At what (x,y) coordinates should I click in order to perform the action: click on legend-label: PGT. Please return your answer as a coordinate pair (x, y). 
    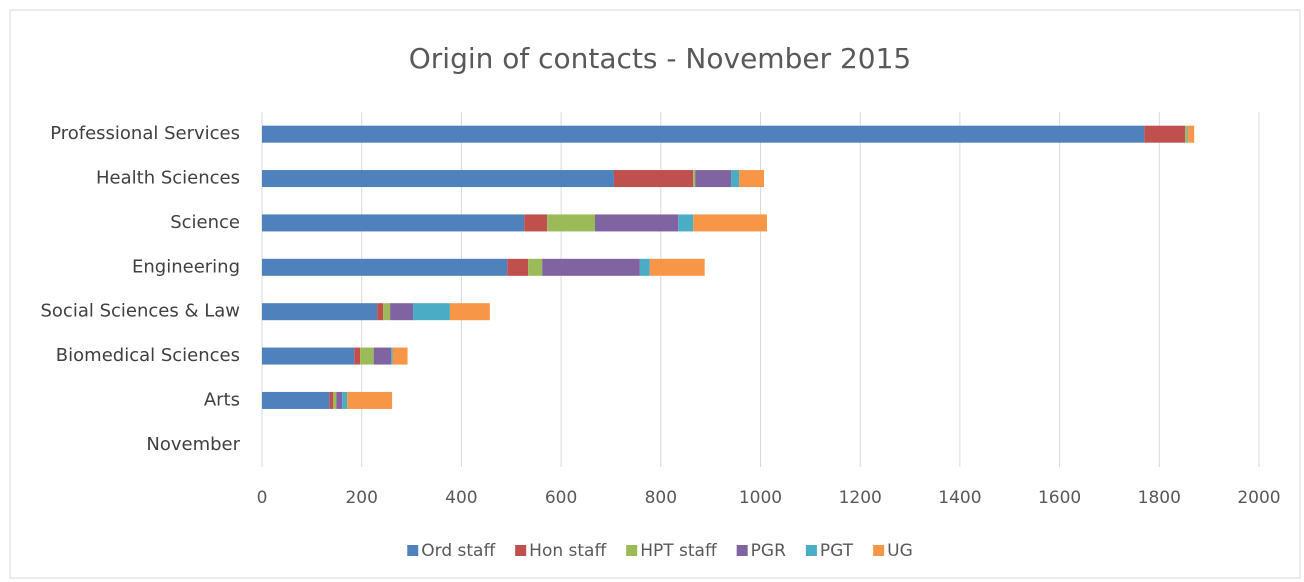
    Looking at the image, I should click on (837, 551).